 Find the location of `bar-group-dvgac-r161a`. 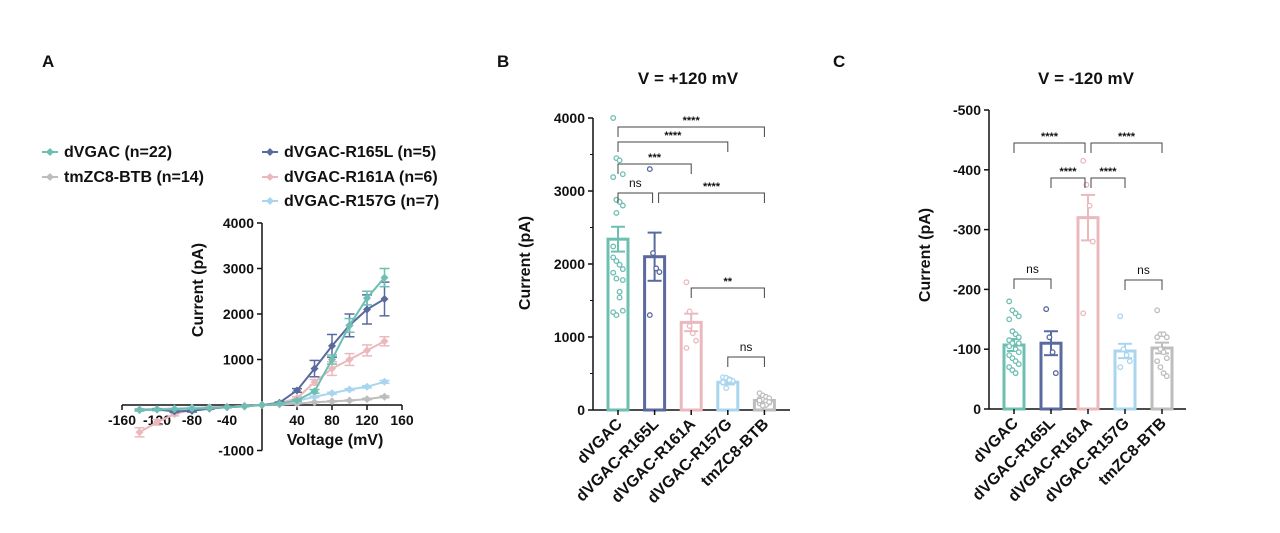

bar-group-dvgac-r161a is located at coordinates (691, 345).